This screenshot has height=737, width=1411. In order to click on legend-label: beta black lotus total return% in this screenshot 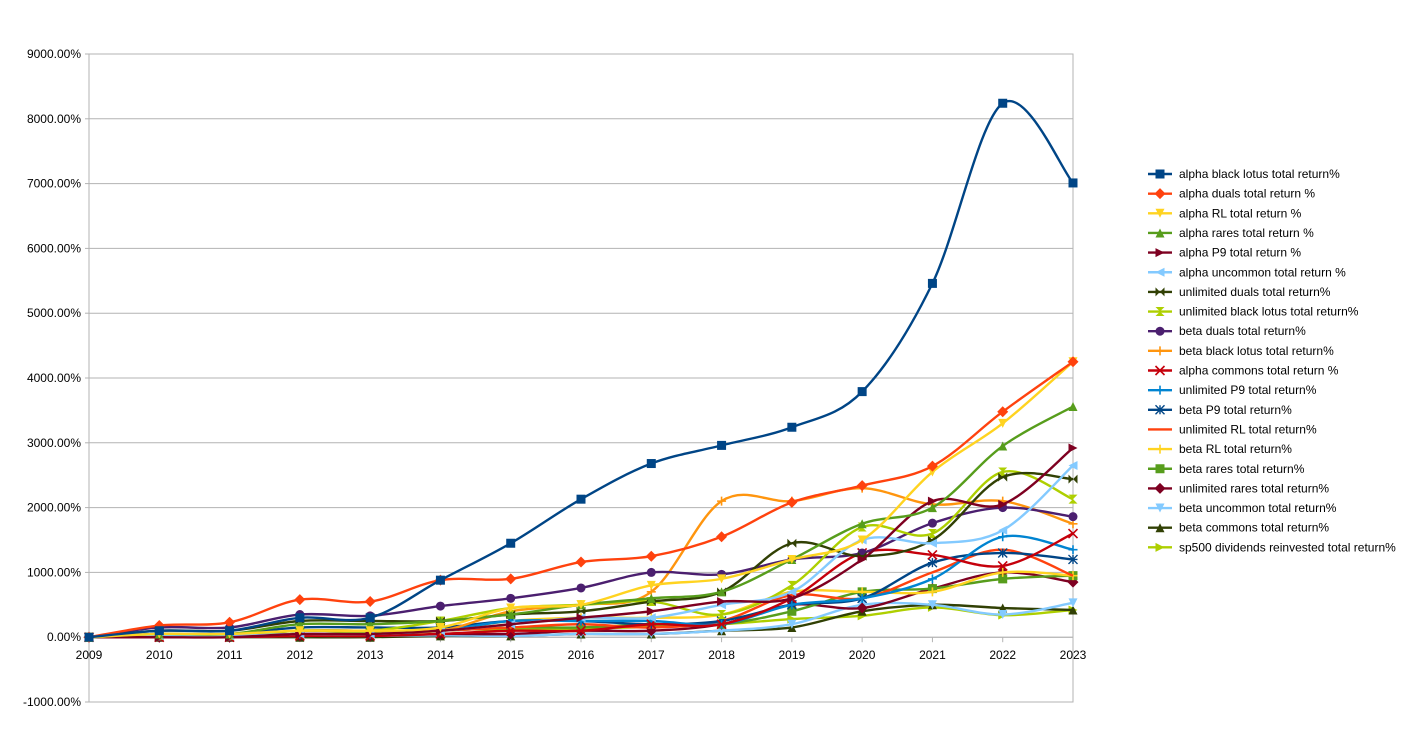, I will do `click(1256, 351)`.